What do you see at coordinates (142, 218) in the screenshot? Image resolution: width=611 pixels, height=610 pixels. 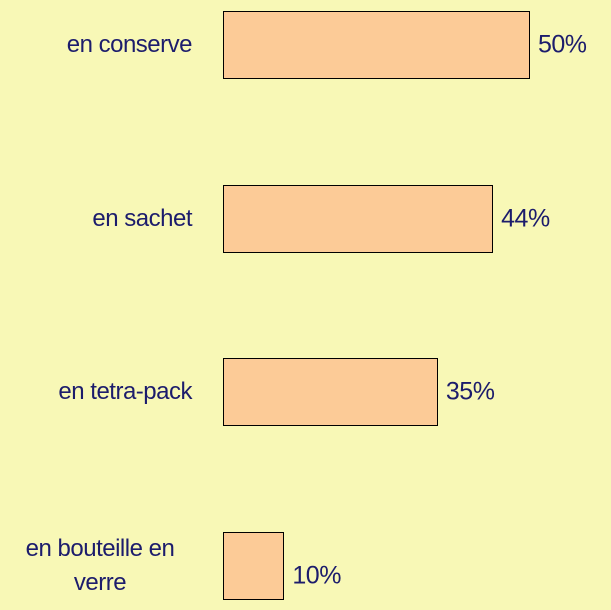 I see `category-label: en sachet` at bounding box center [142, 218].